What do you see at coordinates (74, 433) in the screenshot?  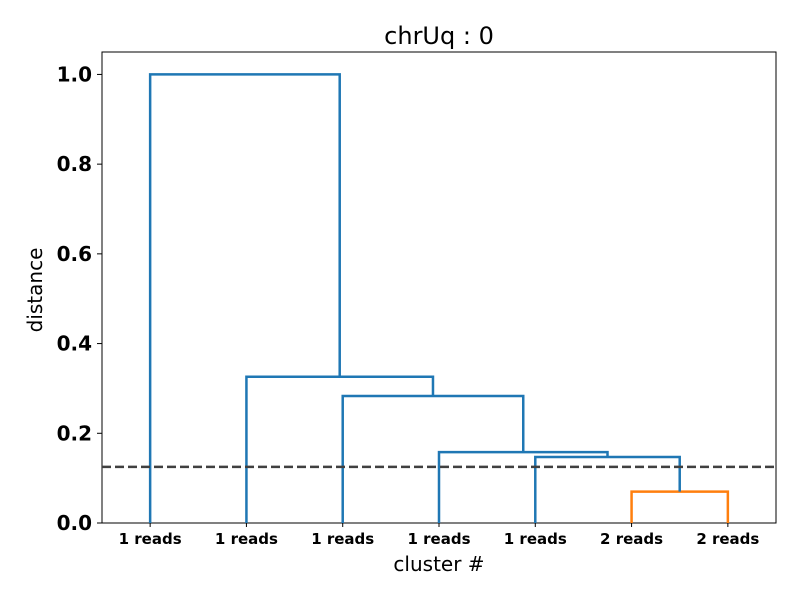 I see `y-tick-label: 0.2` at bounding box center [74, 433].